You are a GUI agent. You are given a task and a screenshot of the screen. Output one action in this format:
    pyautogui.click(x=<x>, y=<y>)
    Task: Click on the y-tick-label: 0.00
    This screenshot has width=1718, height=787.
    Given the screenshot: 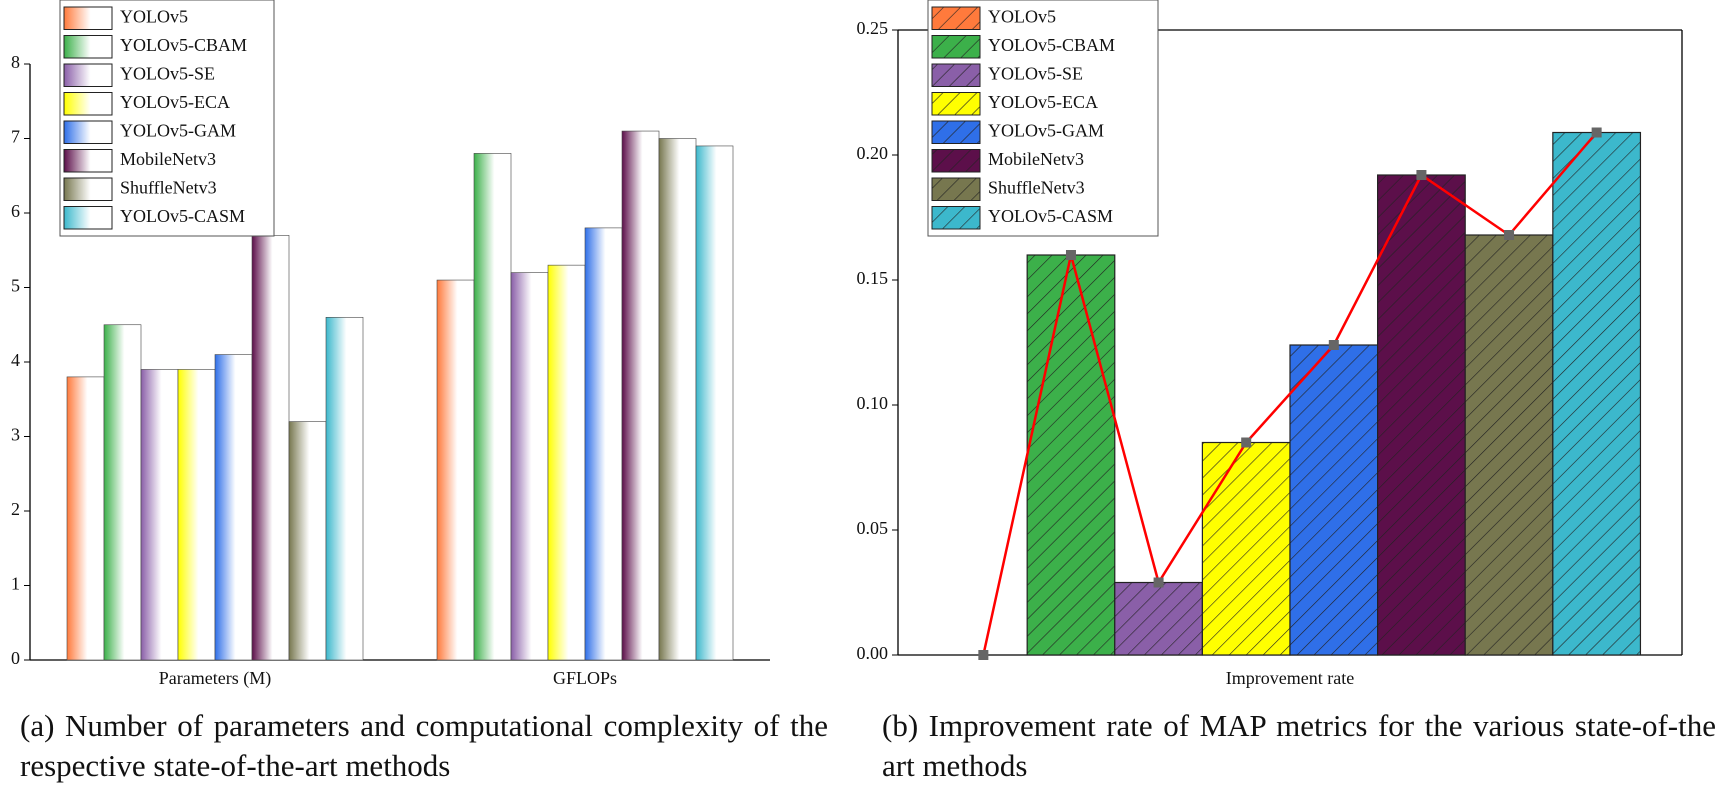 What is the action you would take?
    pyautogui.click(x=873, y=653)
    